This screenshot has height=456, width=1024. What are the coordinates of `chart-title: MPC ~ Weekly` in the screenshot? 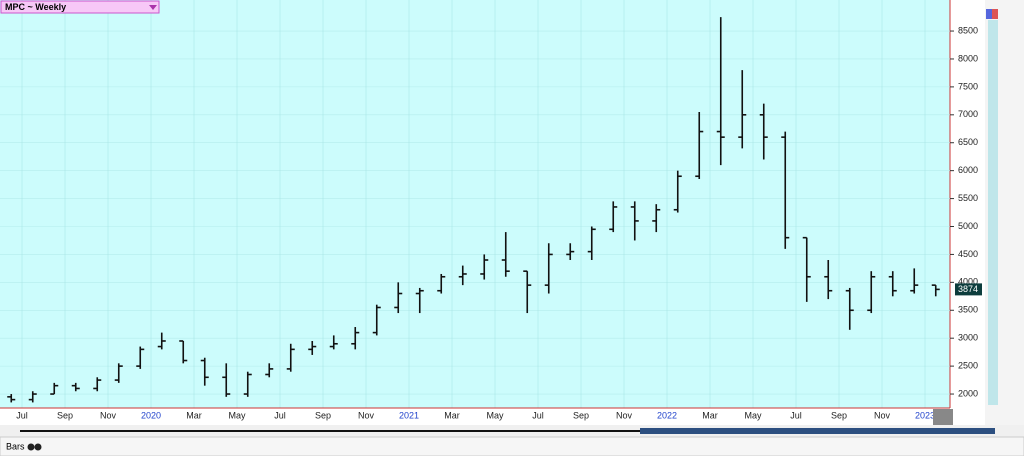 It's located at (35, 7).